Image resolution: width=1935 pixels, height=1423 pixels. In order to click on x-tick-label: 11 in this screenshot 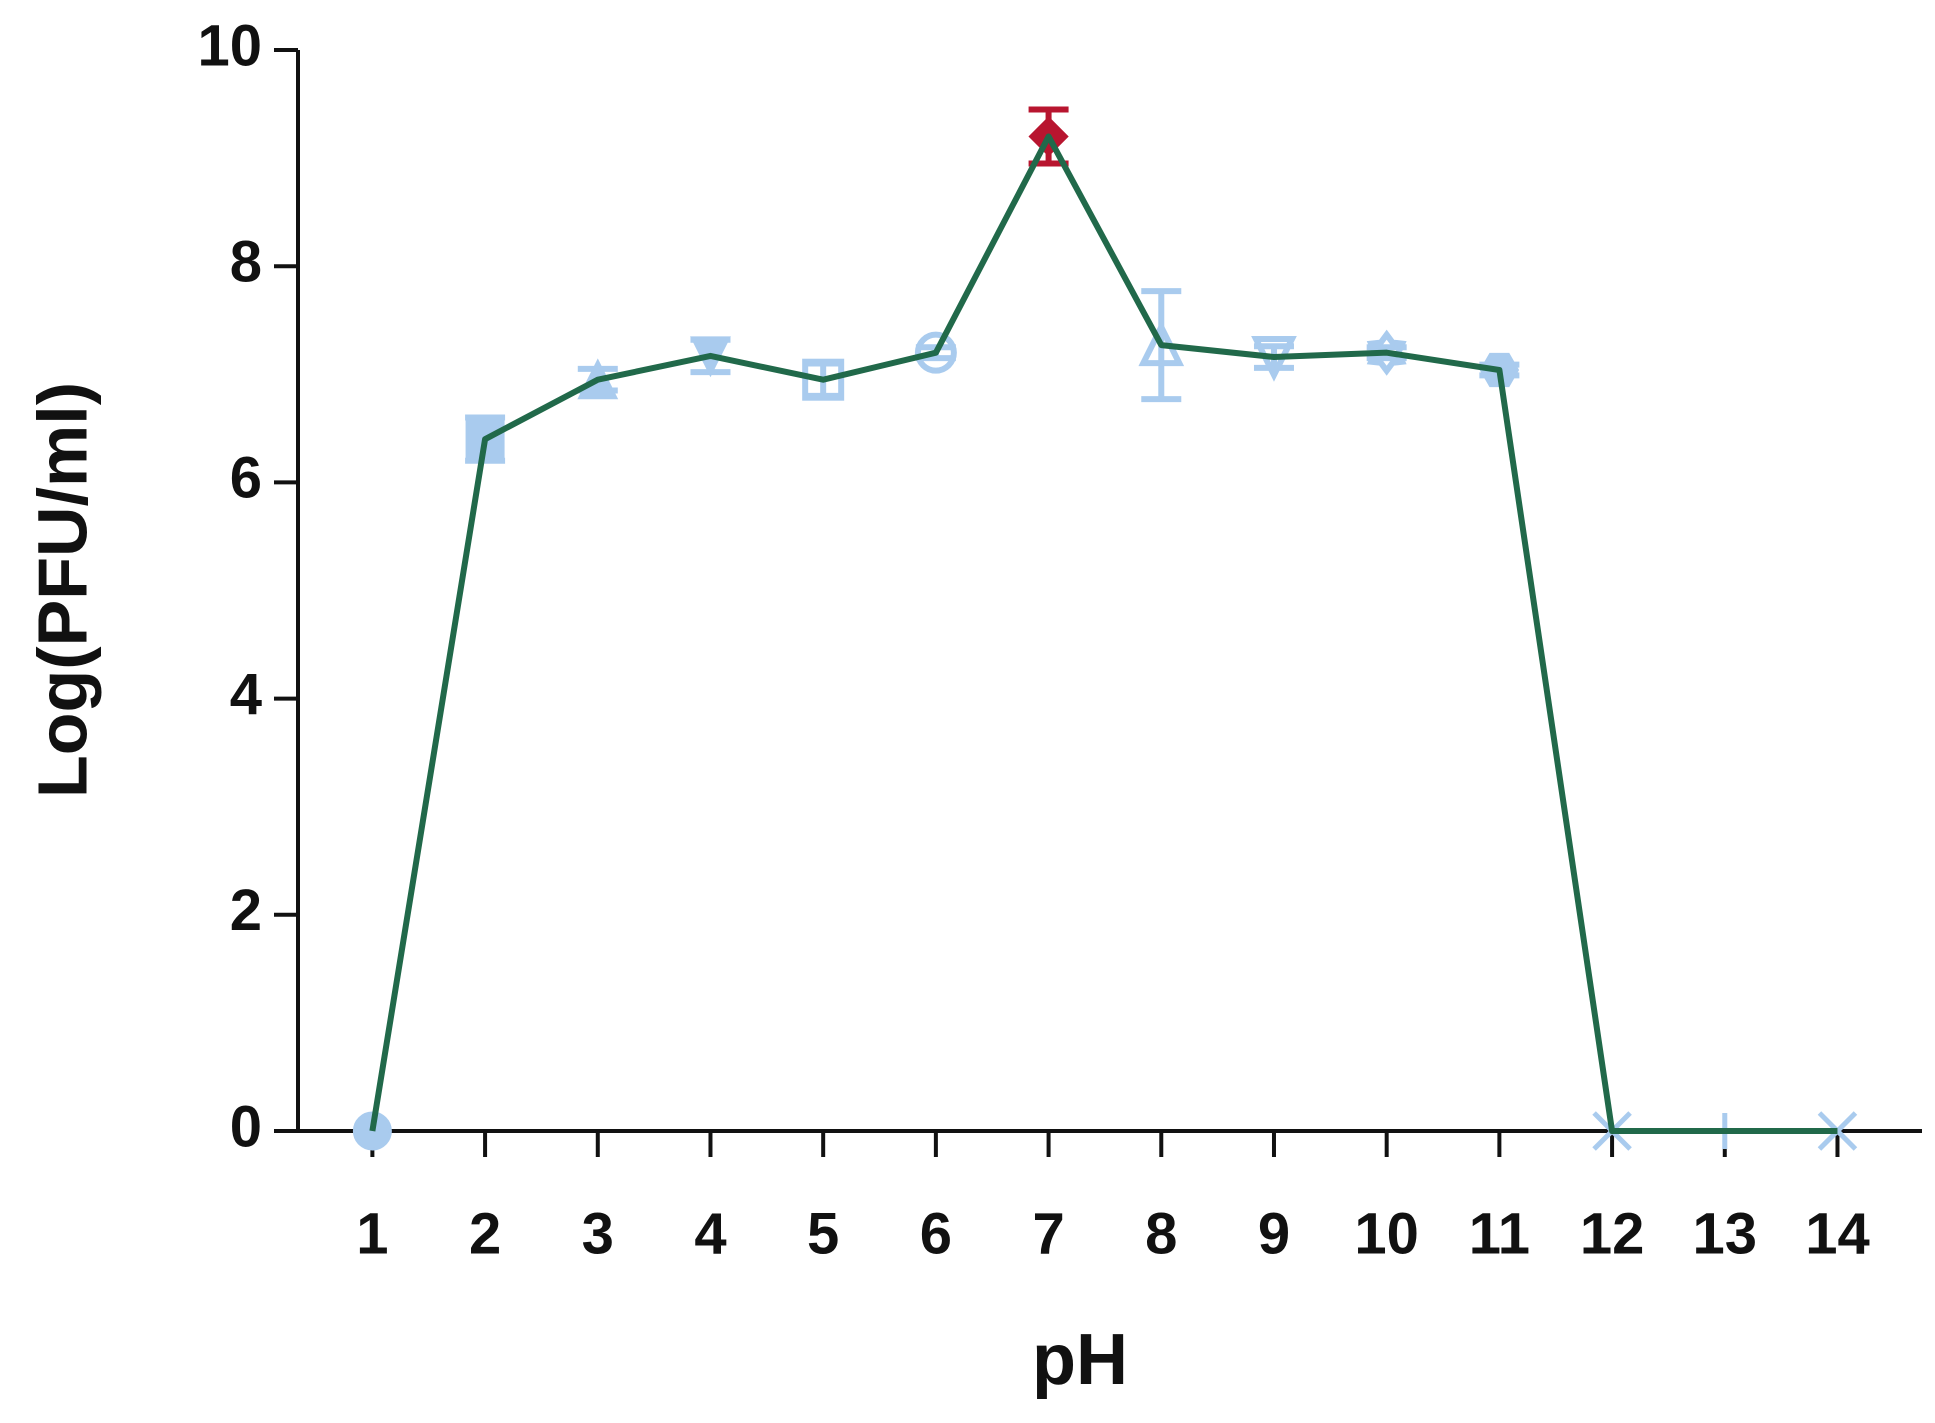, I will do `click(1499, 1233)`.